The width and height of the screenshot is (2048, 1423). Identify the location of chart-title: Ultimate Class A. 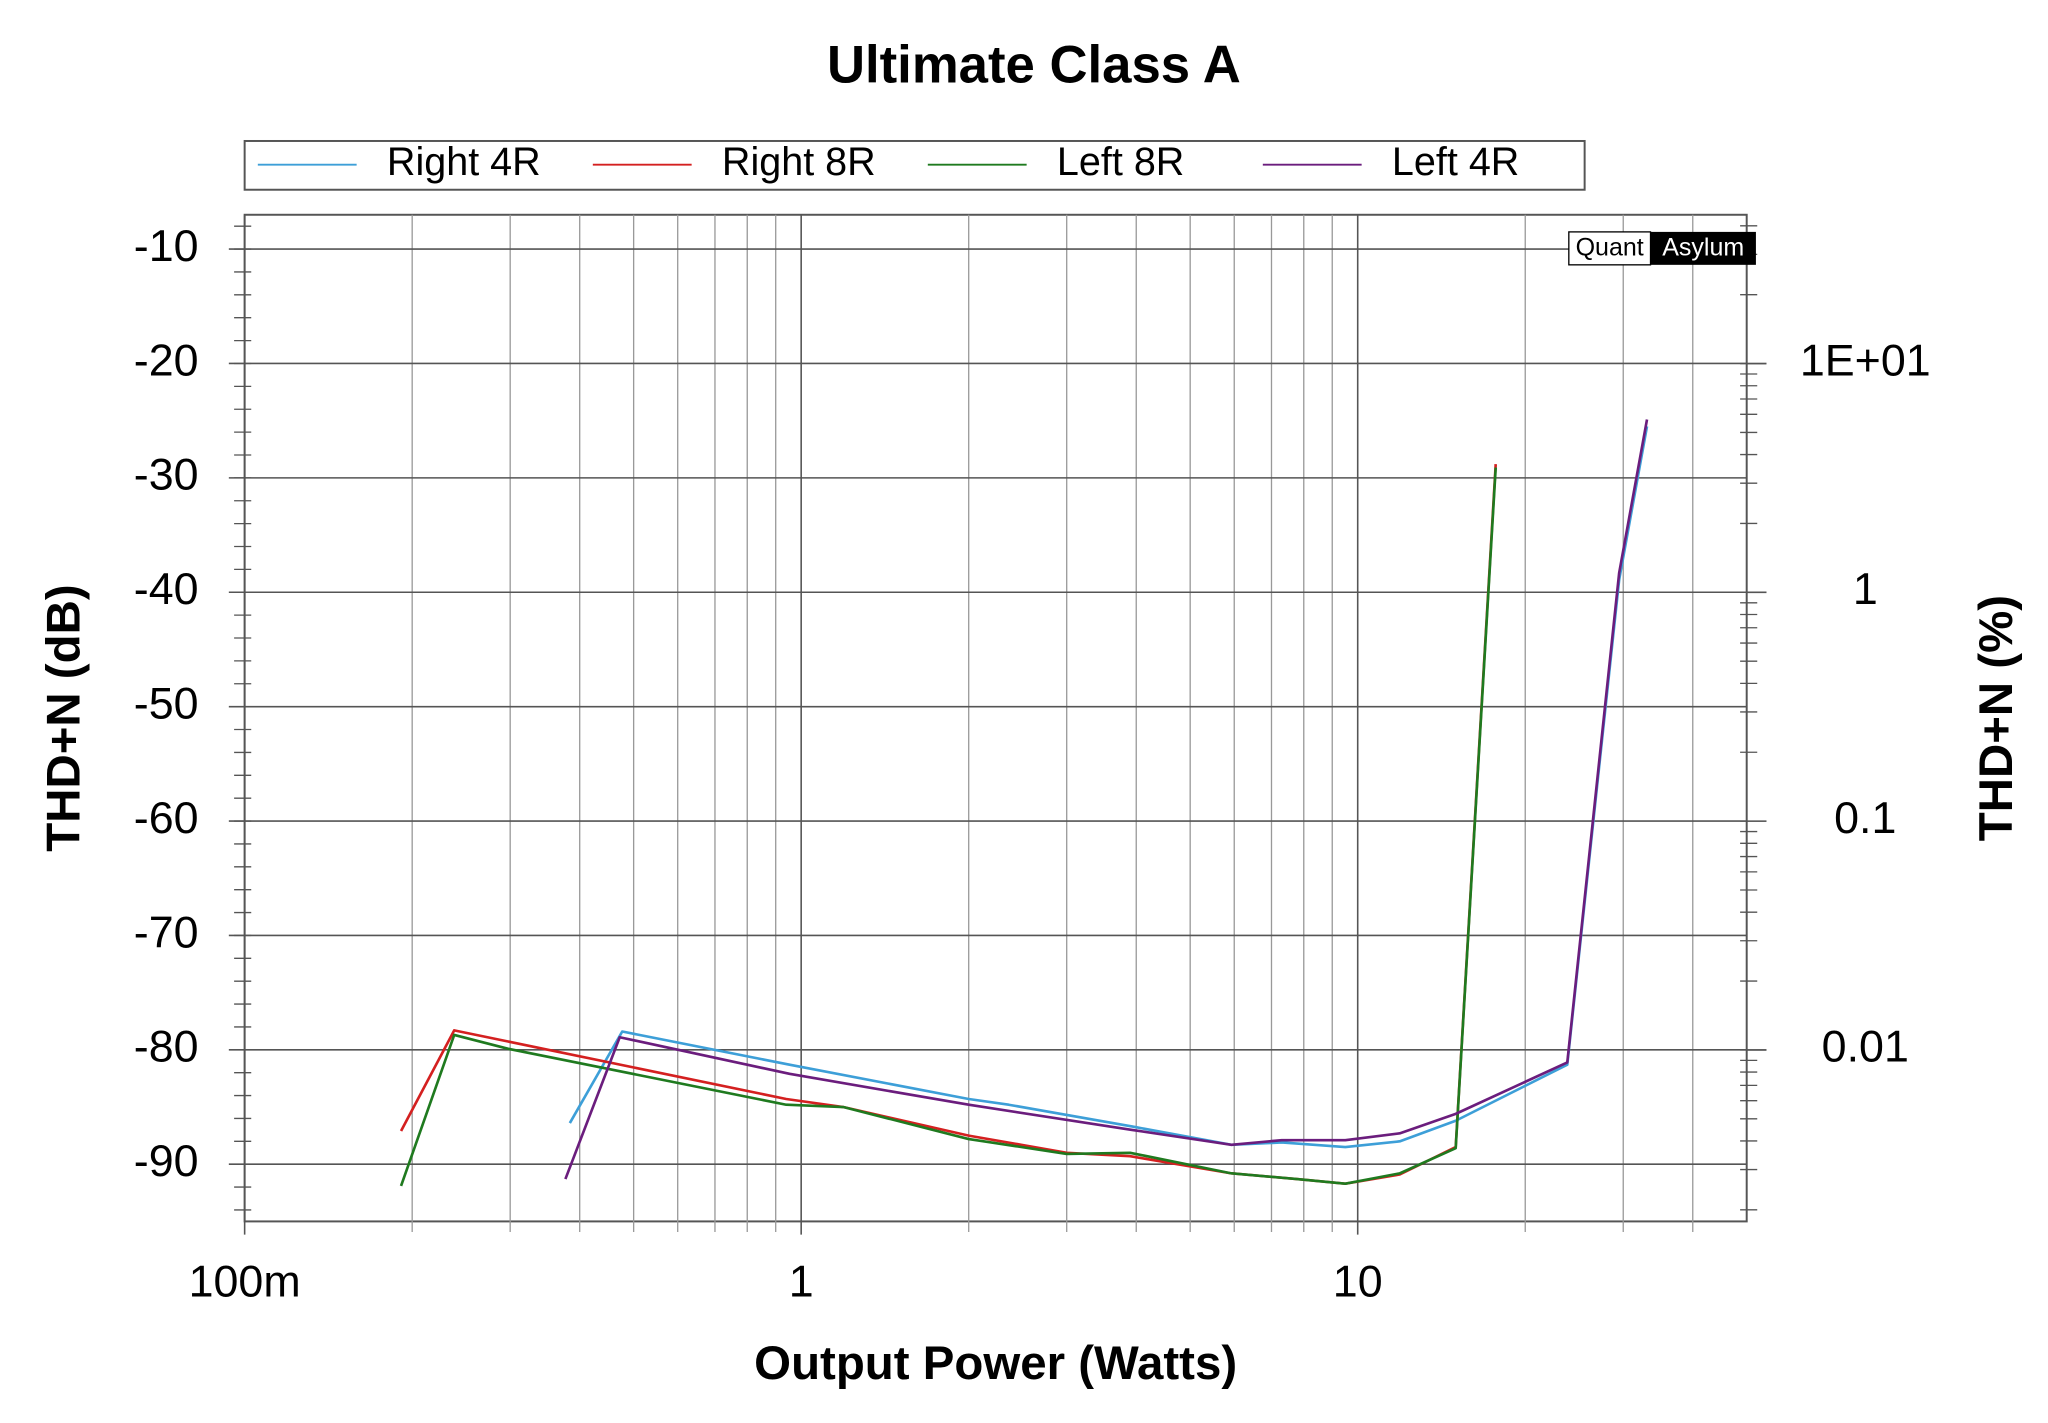
(1034, 64).